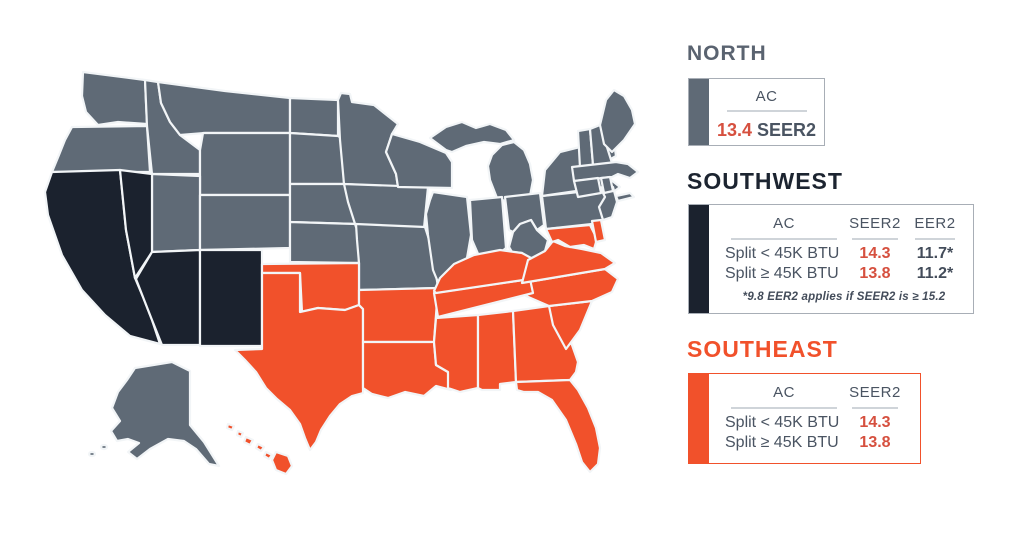  Describe the element at coordinates (314, 117) in the screenshot. I see `state-nd` at that location.